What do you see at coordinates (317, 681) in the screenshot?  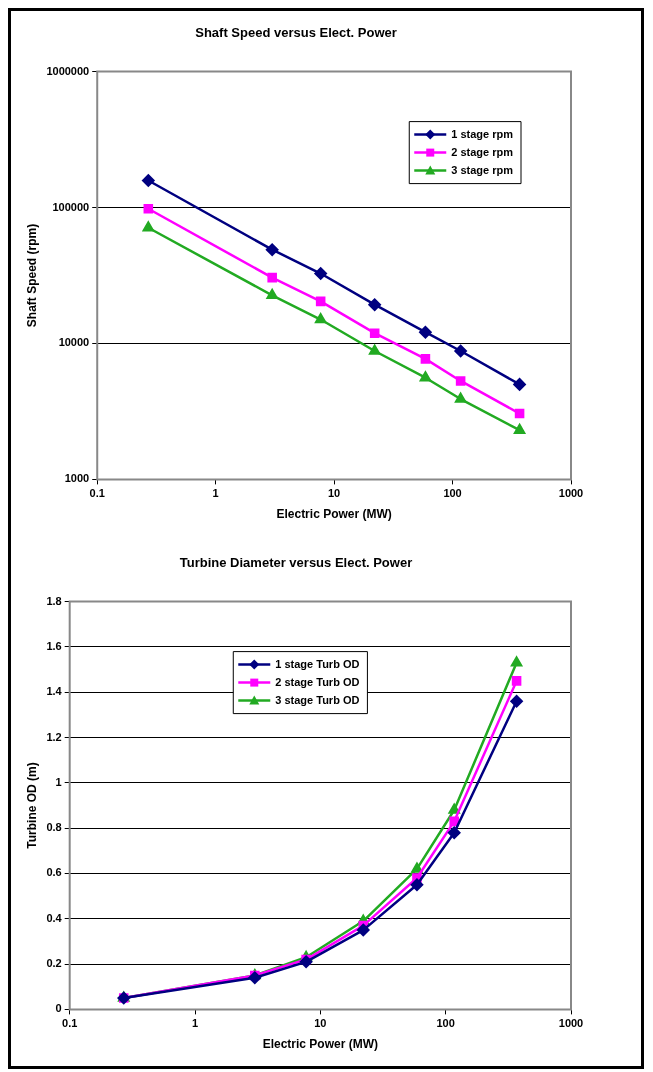 I see `legend-label: 2 stage Turb OD` at bounding box center [317, 681].